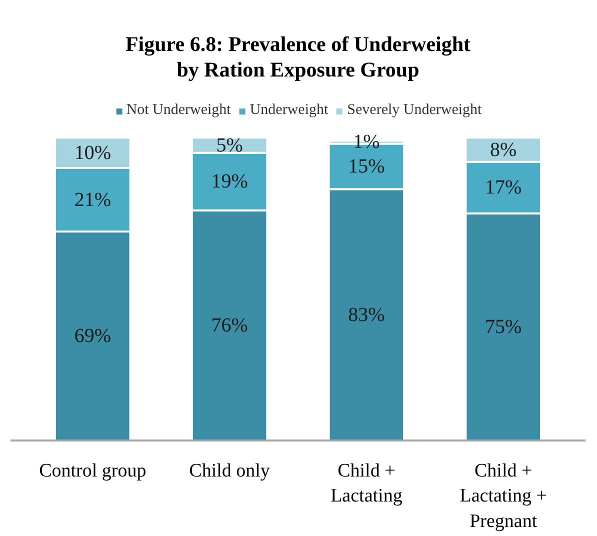  Describe the element at coordinates (178, 110) in the screenshot. I see `legend-label: Not Underweight` at that location.